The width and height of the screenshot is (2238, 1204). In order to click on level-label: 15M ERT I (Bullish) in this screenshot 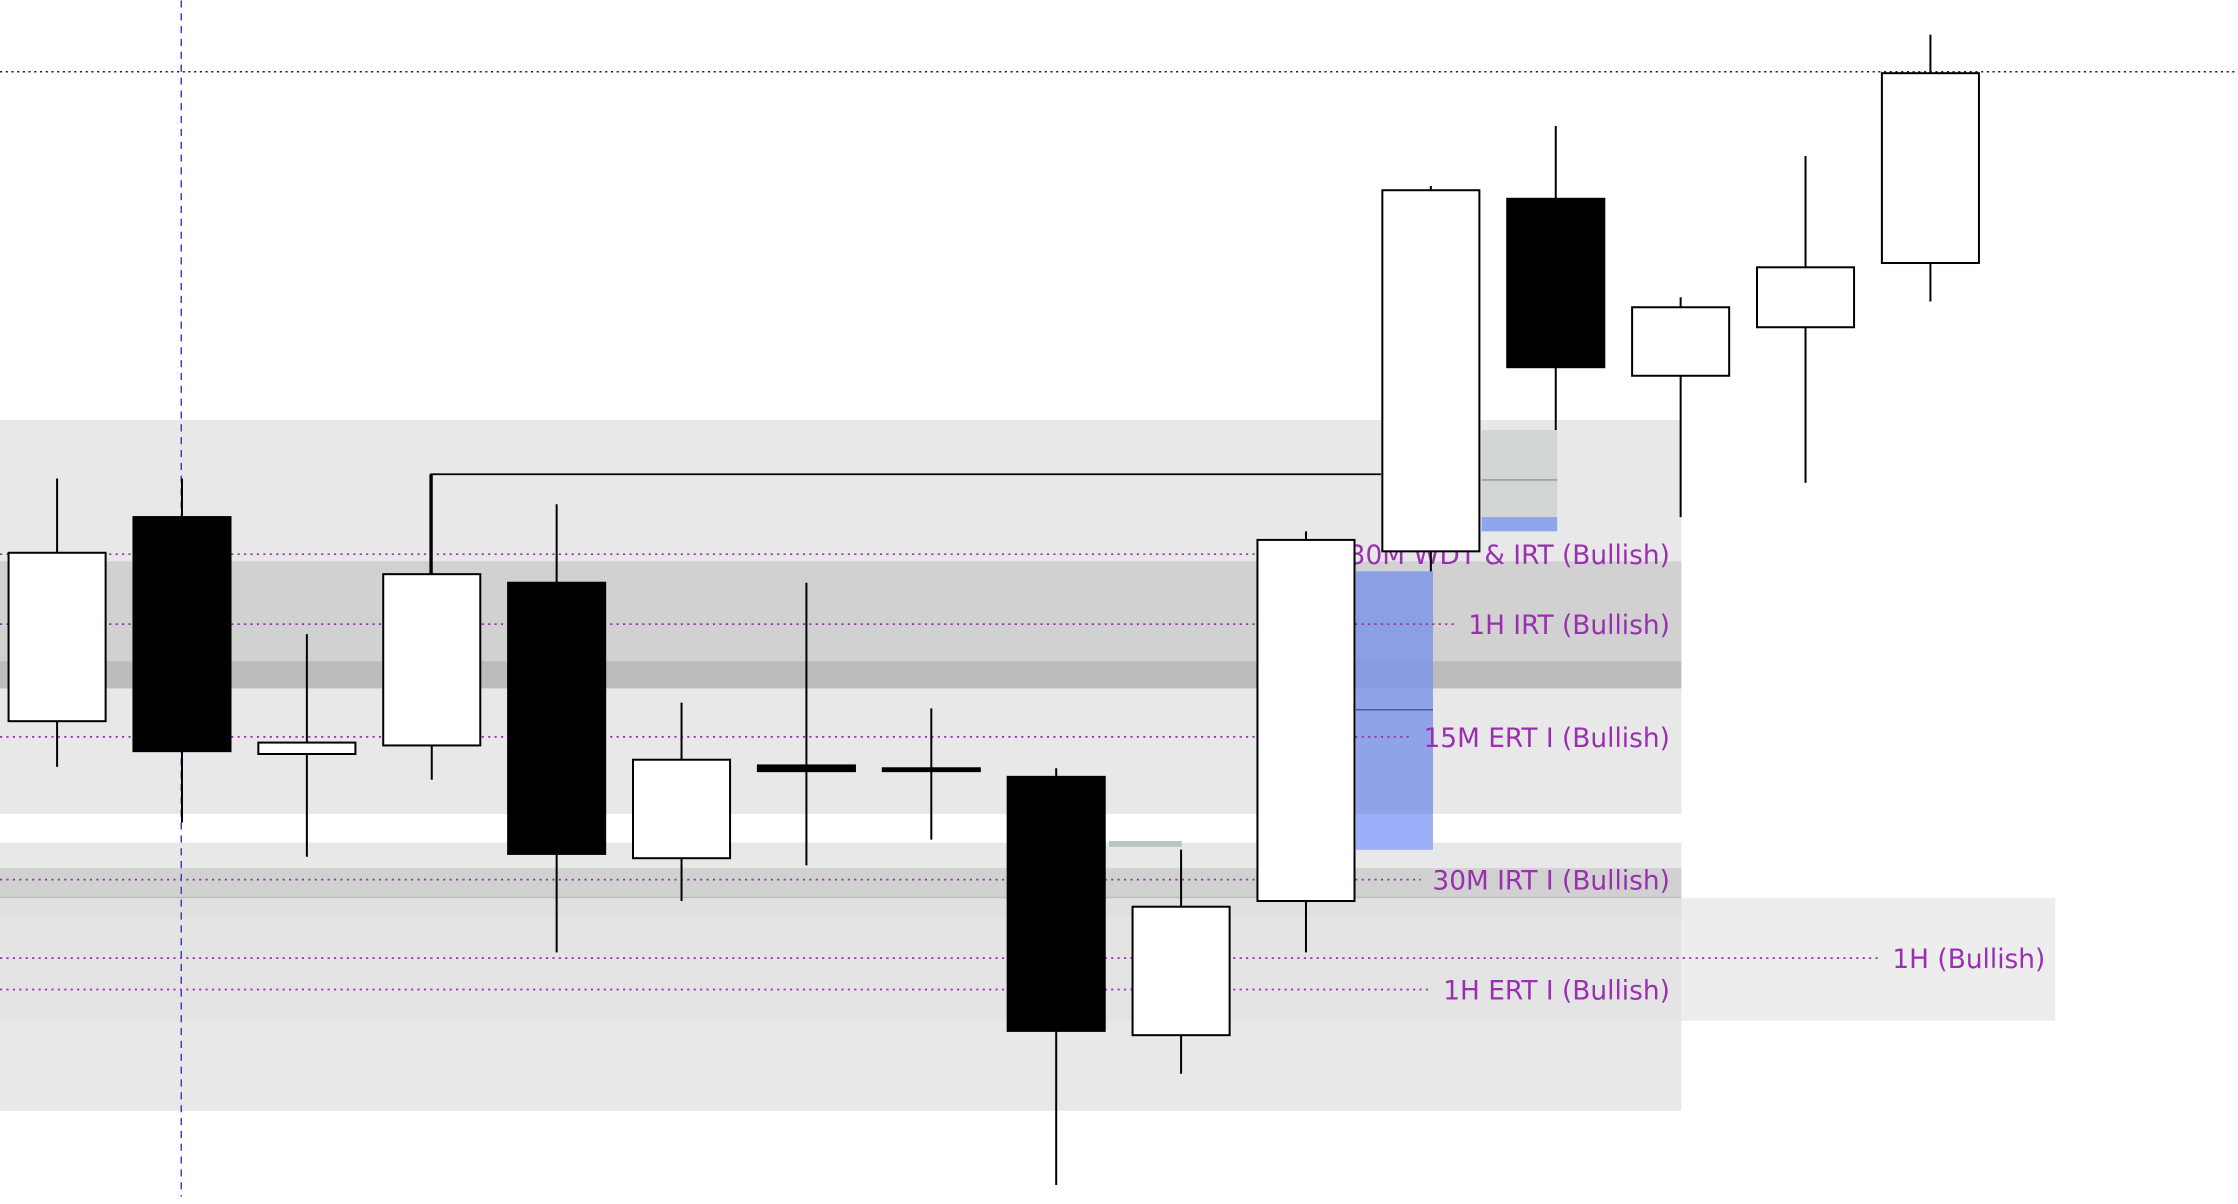, I will do `click(1547, 738)`.